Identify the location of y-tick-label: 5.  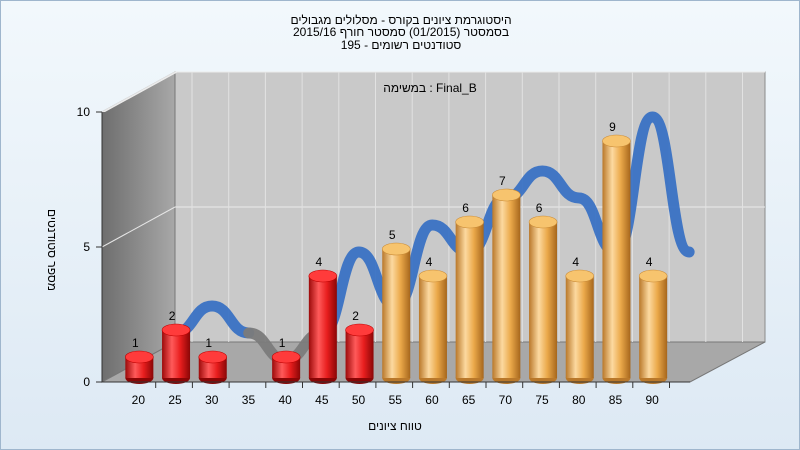
(86, 247).